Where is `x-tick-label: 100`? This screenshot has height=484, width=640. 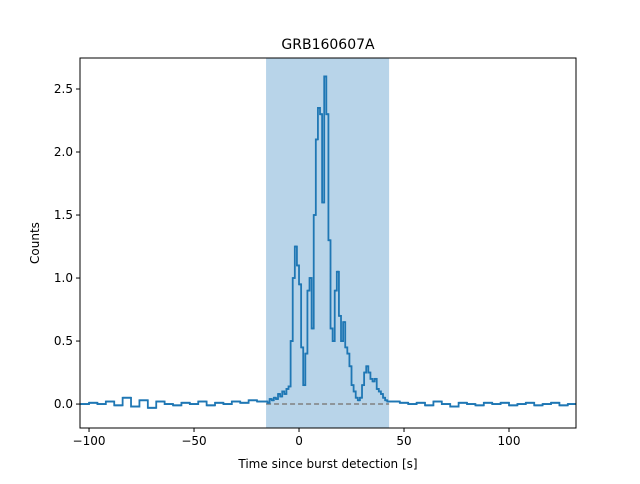 x-tick-label: 100 is located at coordinates (509, 441).